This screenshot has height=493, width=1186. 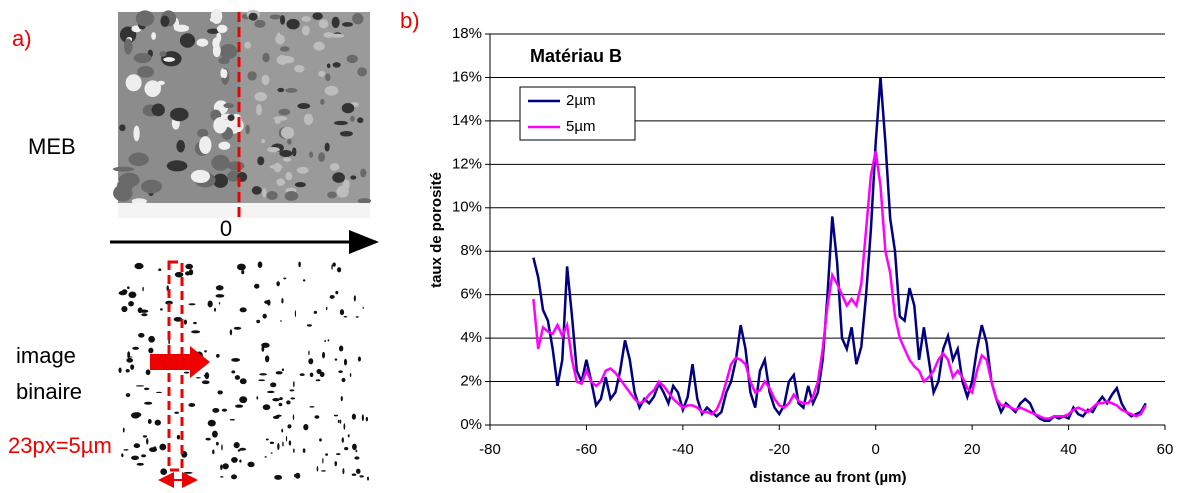 I want to click on sem-label: MEB, so click(x=52, y=146).